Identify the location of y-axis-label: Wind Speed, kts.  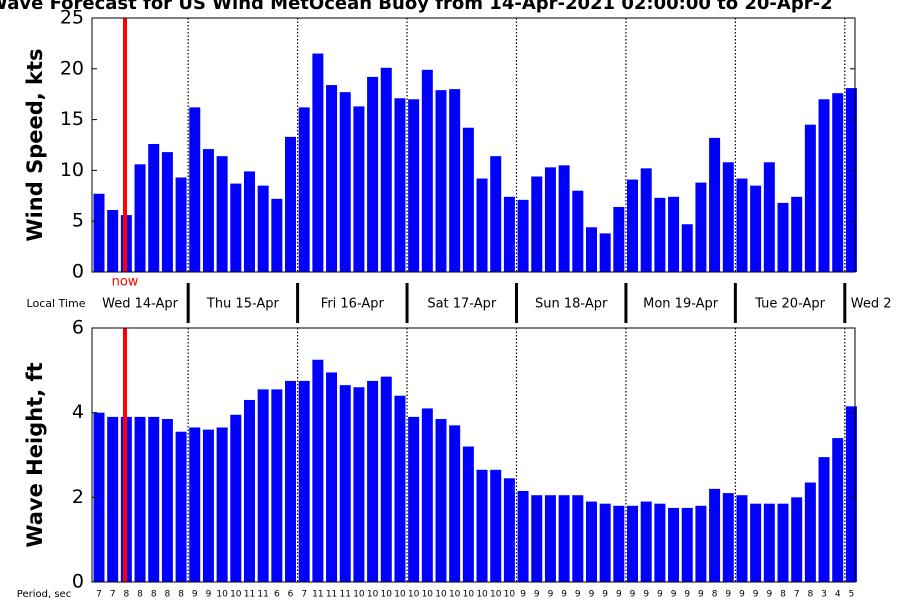
(35, 144).